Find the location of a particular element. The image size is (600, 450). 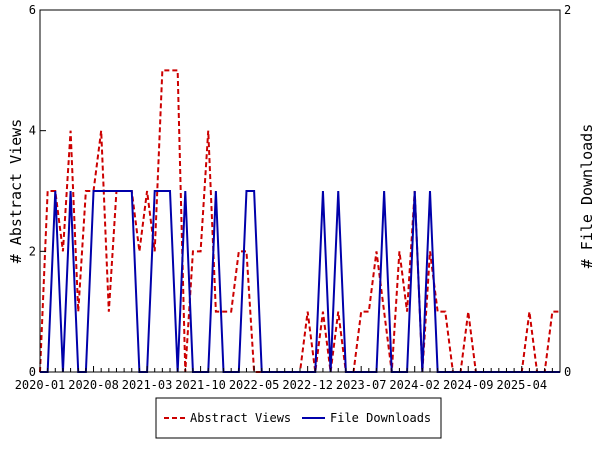

x-tick-label: 2025-04 is located at coordinates (521, 385).